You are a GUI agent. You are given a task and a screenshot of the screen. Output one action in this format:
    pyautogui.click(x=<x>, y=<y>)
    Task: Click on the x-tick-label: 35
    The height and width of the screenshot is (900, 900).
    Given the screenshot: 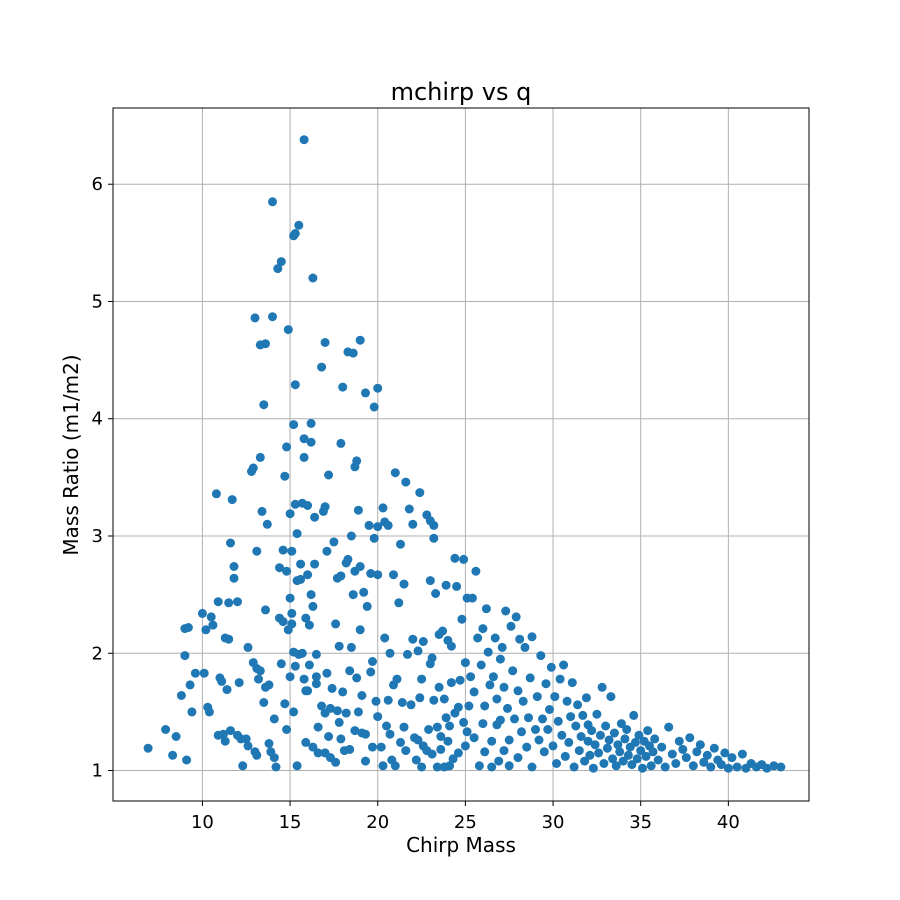 What is the action you would take?
    pyautogui.click(x=640, y=822)
    